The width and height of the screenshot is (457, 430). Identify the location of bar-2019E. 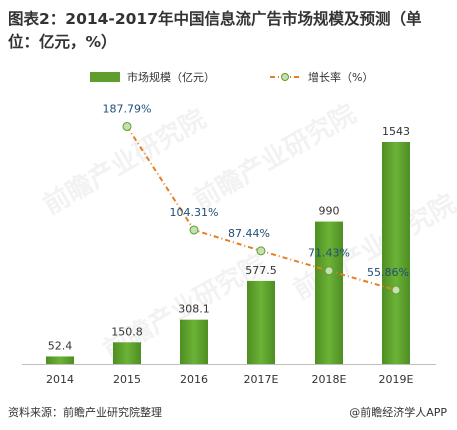
(396, 253).